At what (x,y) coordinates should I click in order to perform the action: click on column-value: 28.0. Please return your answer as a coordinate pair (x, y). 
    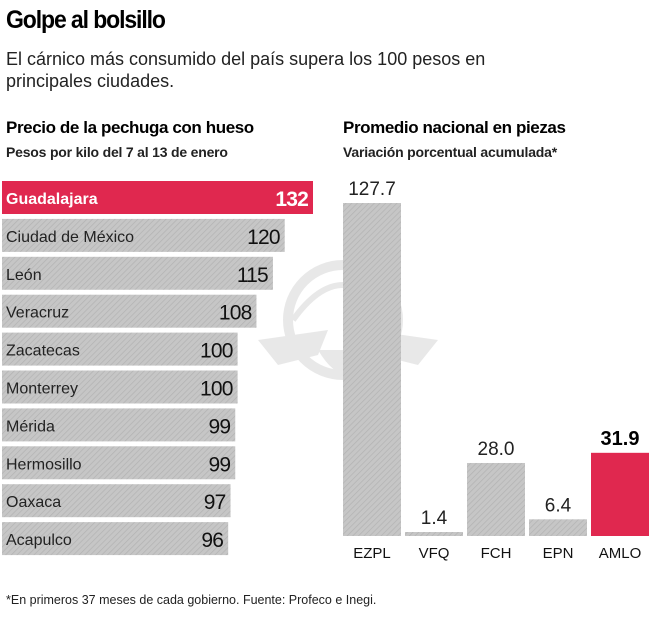
    Looking at the image, I should click on (496, 449).